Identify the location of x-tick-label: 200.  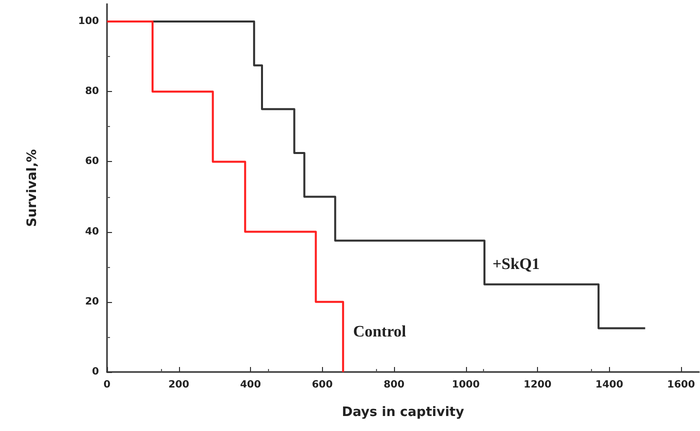
(179, 385).